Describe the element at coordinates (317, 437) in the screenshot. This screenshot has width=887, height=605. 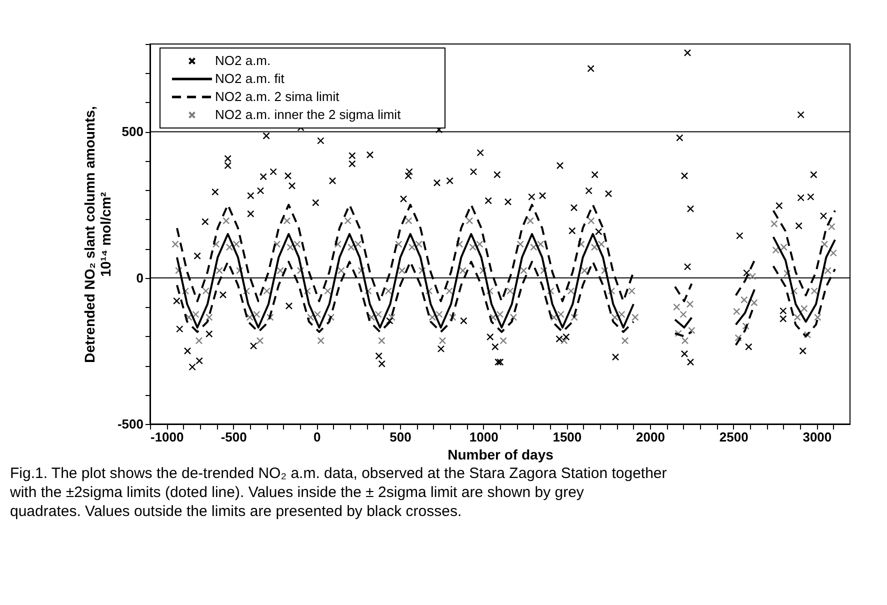
I see `x-tick-label: 0` at that location.